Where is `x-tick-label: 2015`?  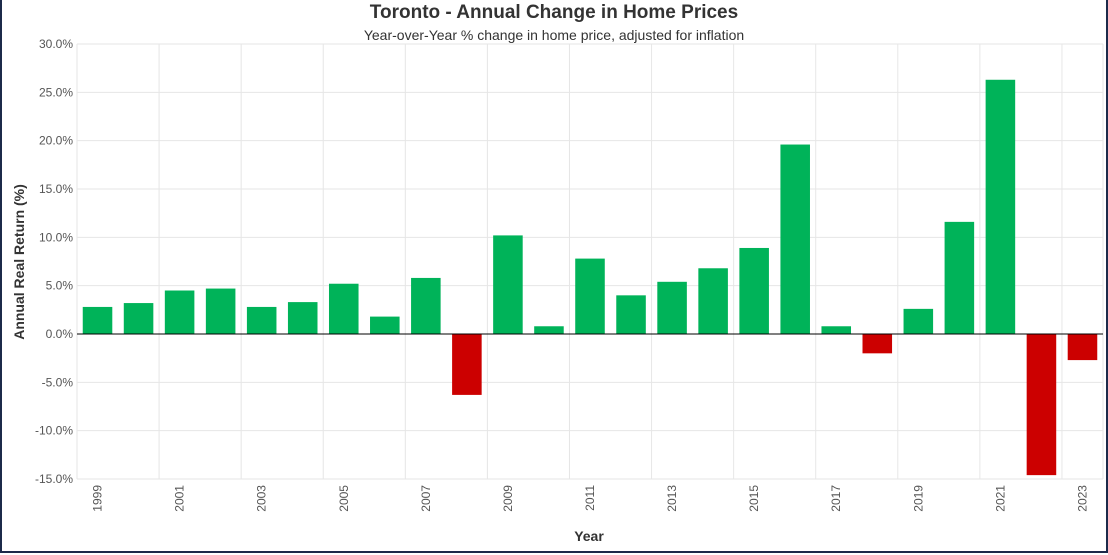 x-tick-label: 2015 is located at coordinates (754, 498).